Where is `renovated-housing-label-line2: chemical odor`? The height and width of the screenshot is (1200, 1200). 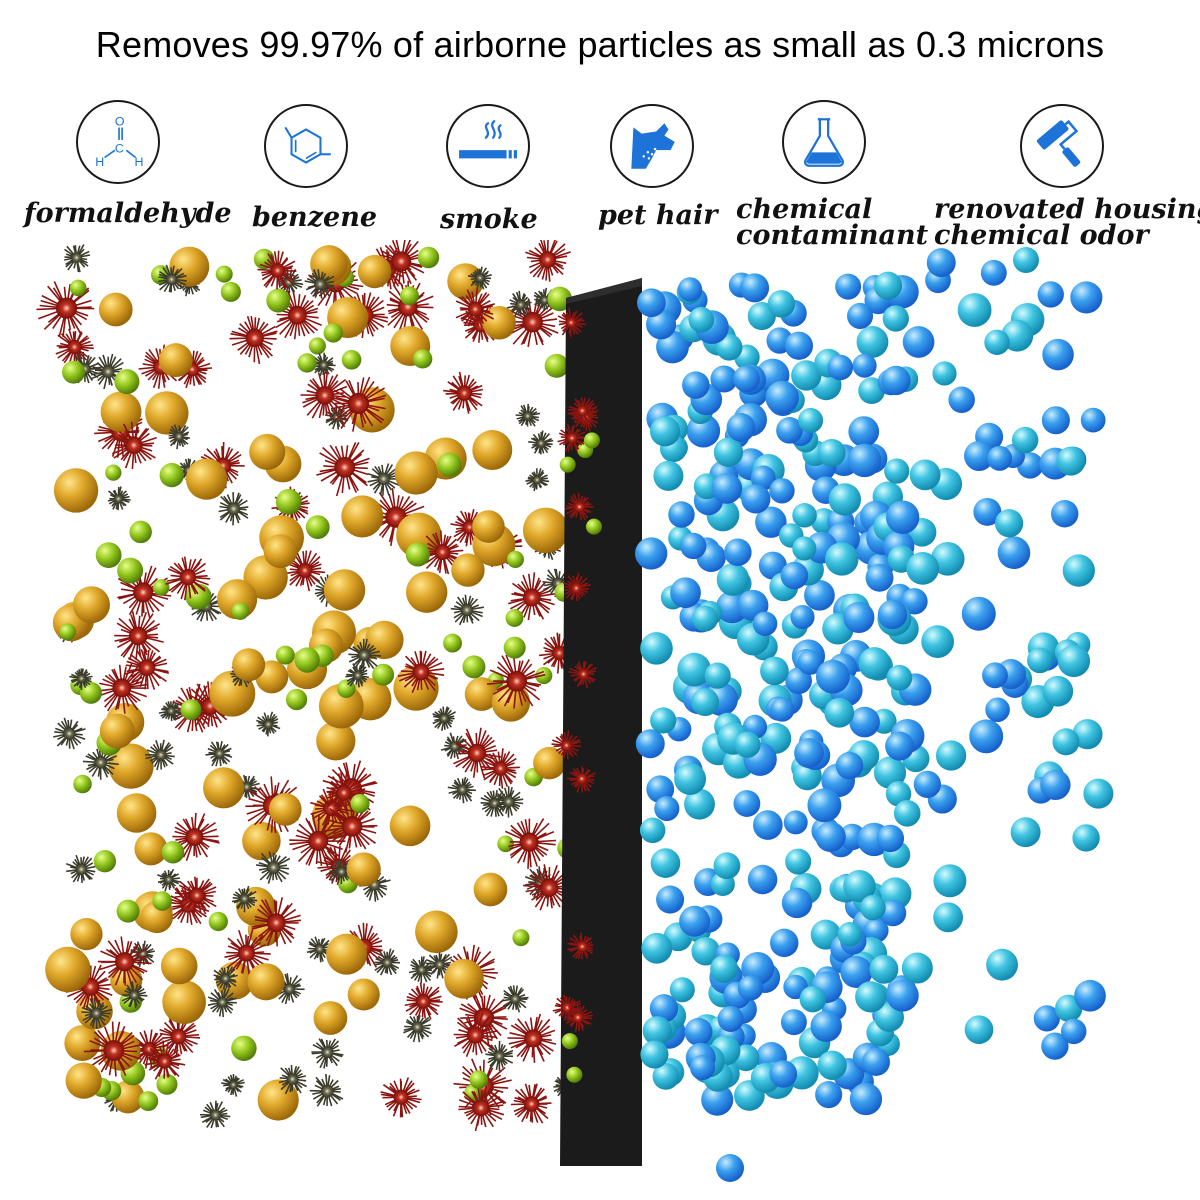
renovated-housing-label-line2: chemical odor is located at coordinates (1041, 235).